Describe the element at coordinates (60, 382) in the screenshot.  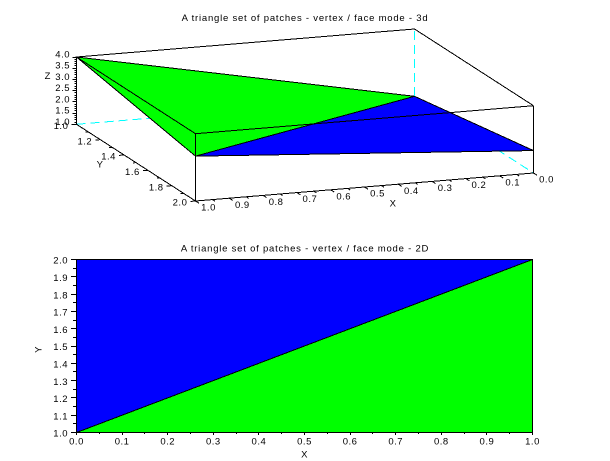
I see `svg-text: 1.3` at that location.